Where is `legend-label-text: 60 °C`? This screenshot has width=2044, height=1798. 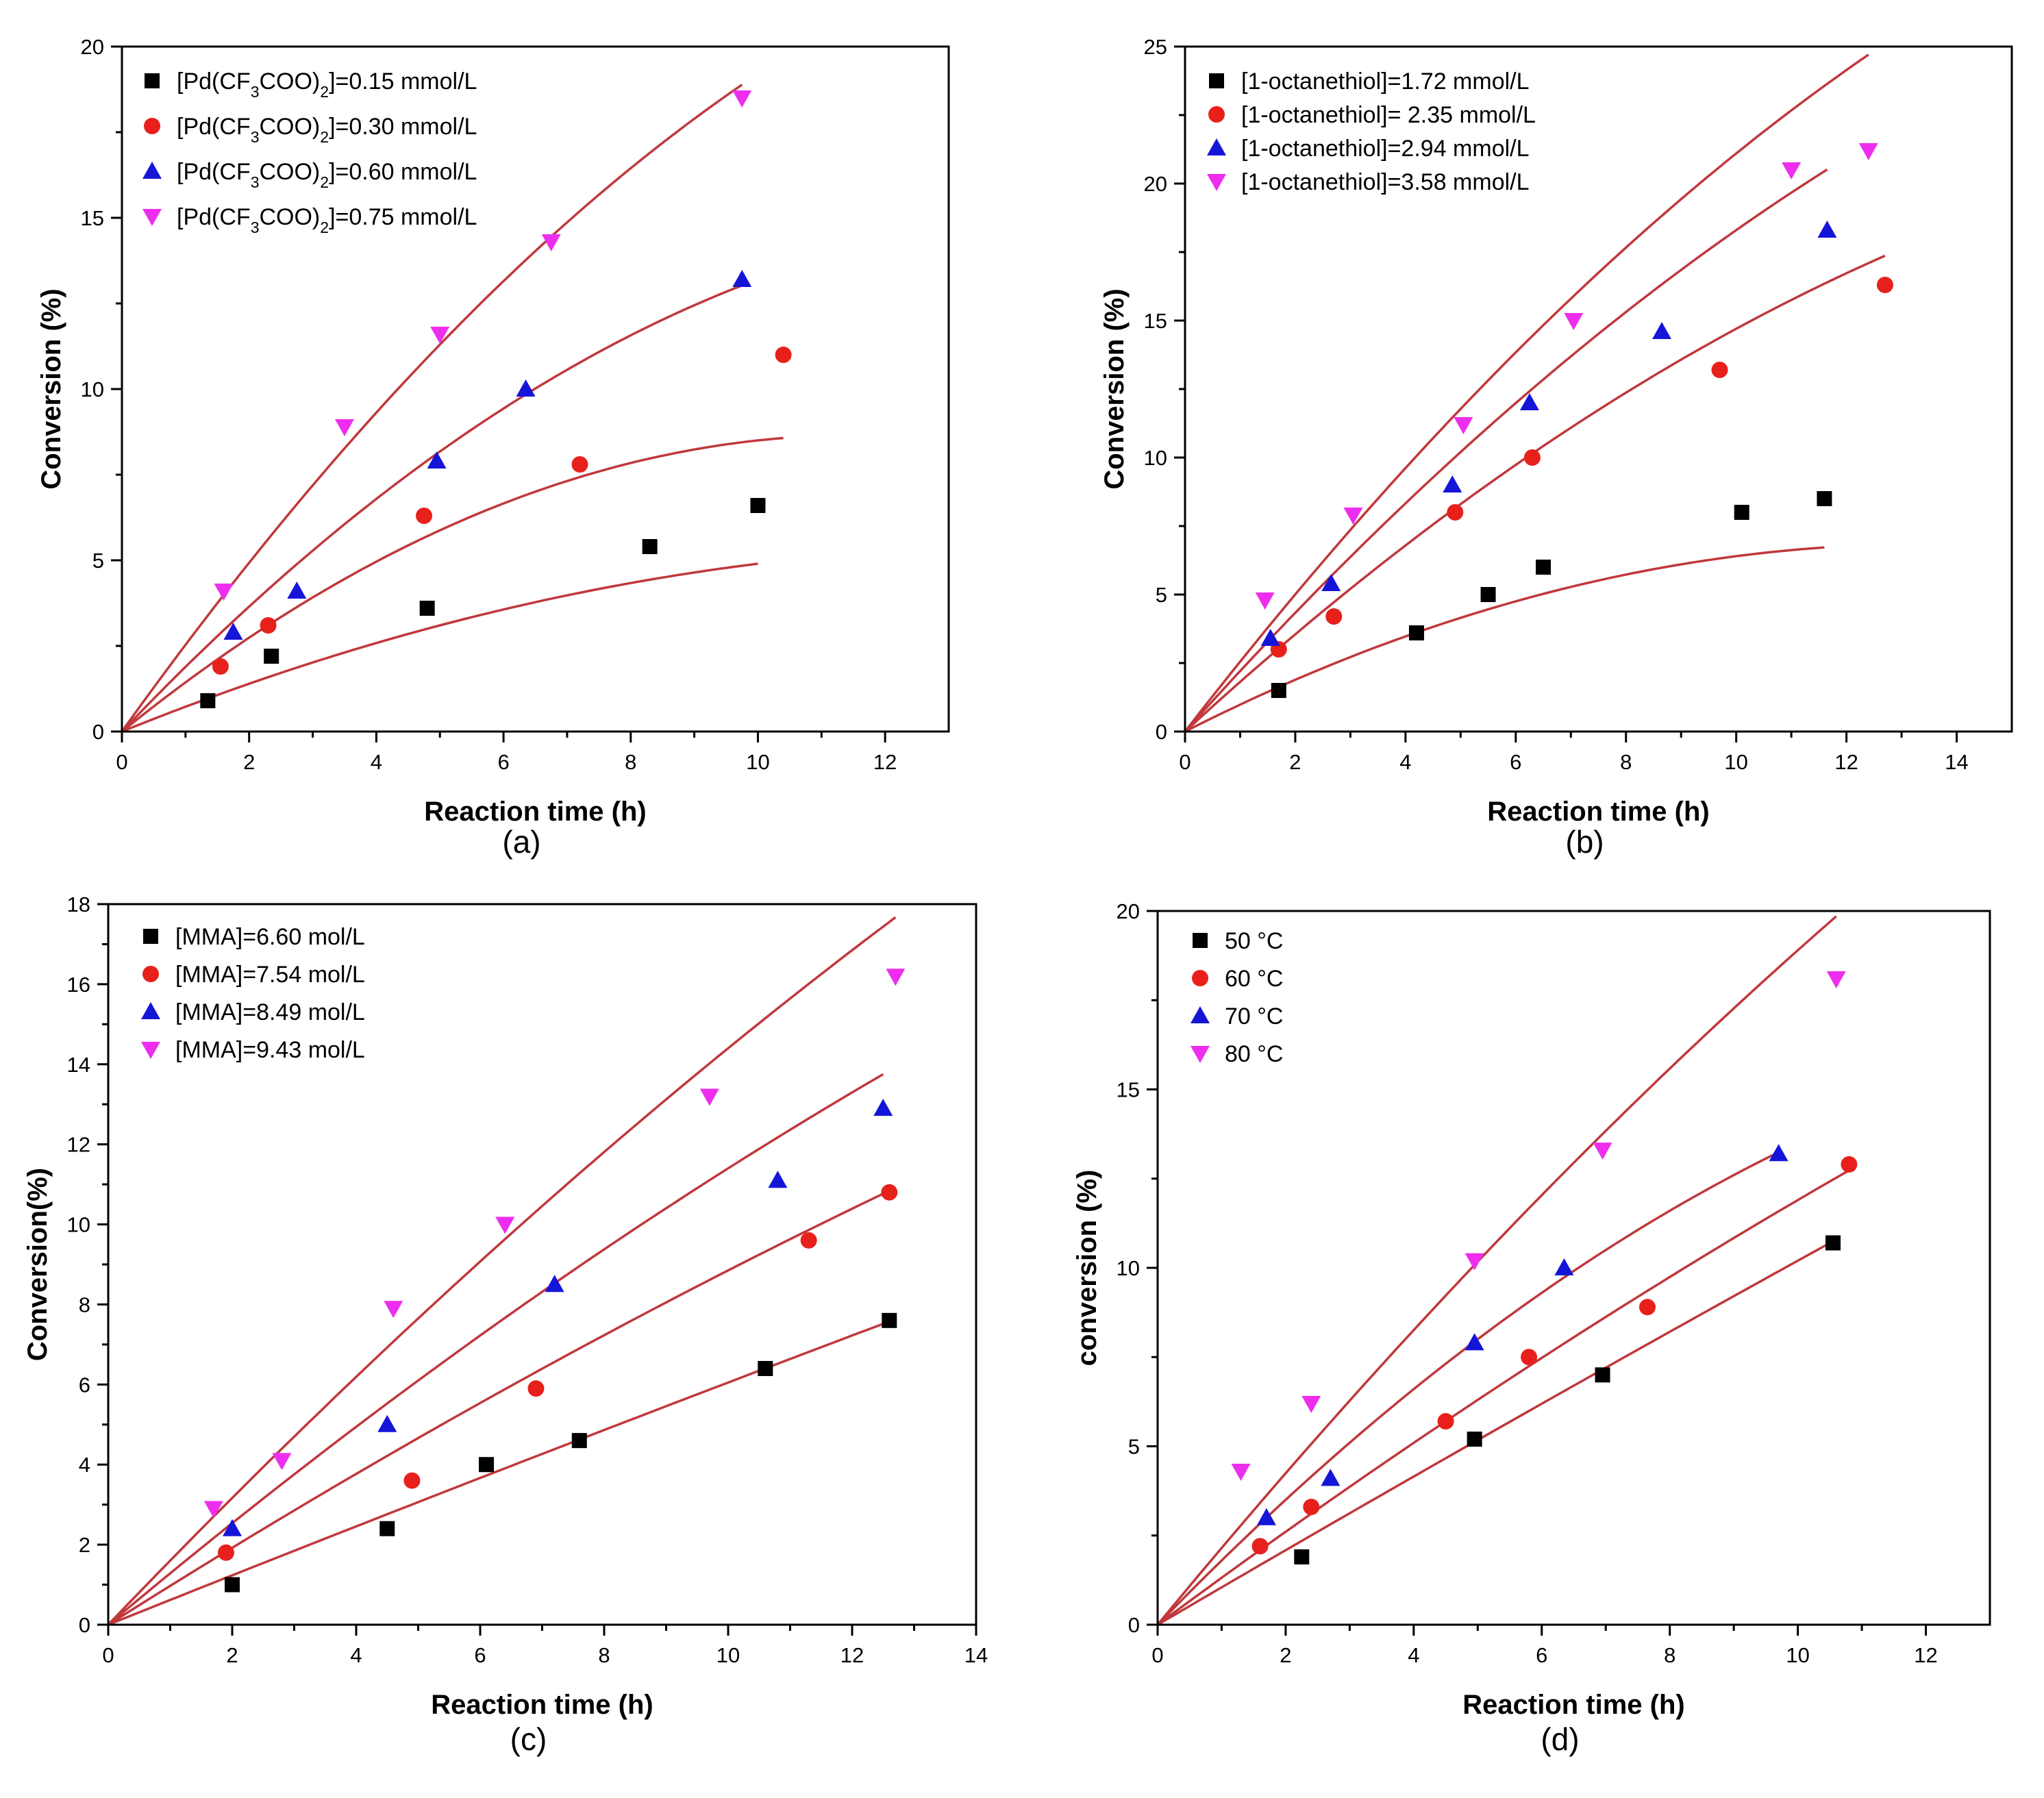 legend-label-text: 60 °C is located at coordinates (1254, 979).